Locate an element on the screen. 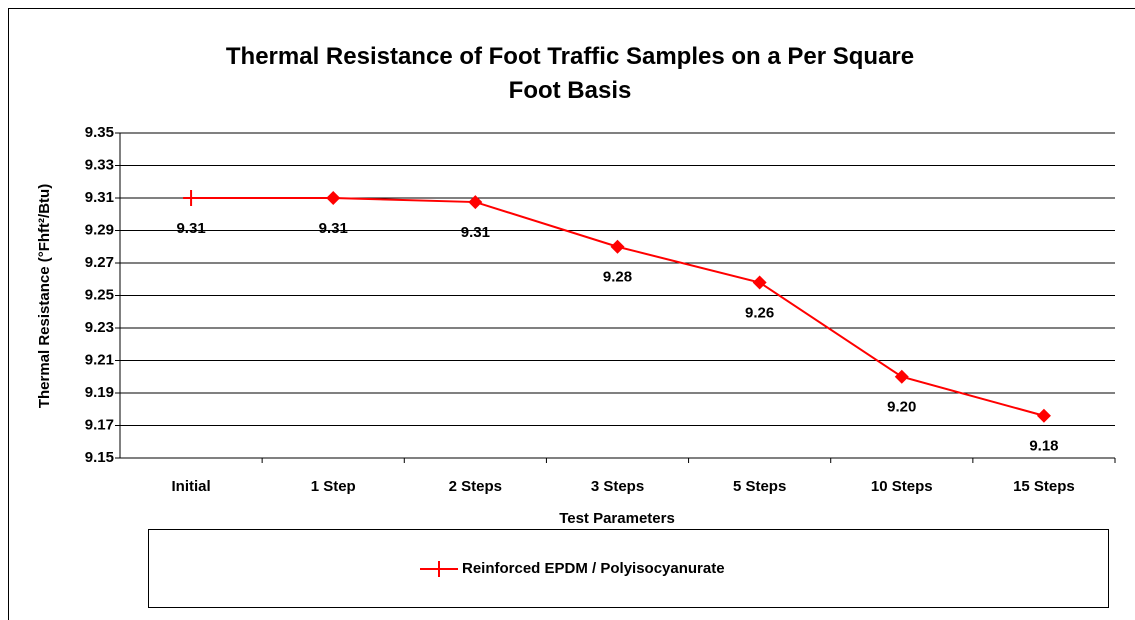  data-label: 9.18 is located at coordinates (1043, 446).